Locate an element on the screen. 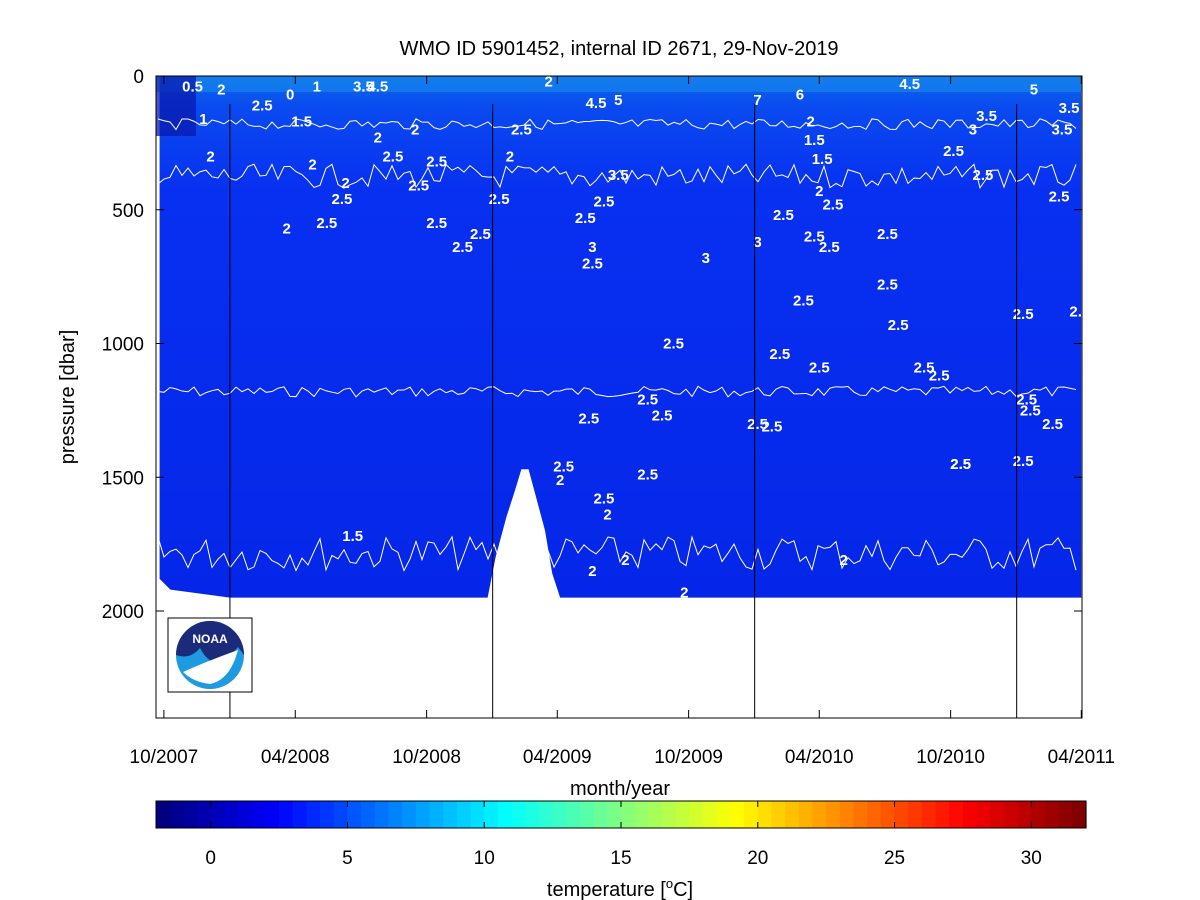 The width and height of the screenshot is (1200, 900). contour-label: 0.5 is located at coordinates (192, 87).